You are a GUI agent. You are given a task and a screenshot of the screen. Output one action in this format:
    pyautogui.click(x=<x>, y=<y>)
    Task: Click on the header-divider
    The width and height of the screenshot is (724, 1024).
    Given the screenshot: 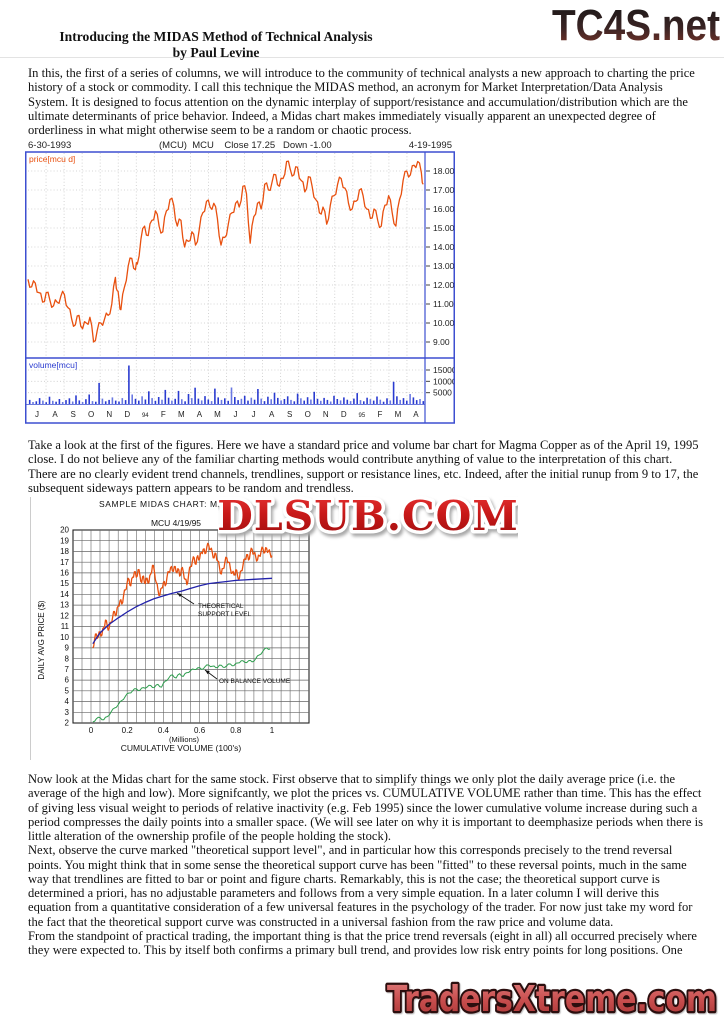 What is the action you would take?
    pyautogui.click(x=362, y=57)
    